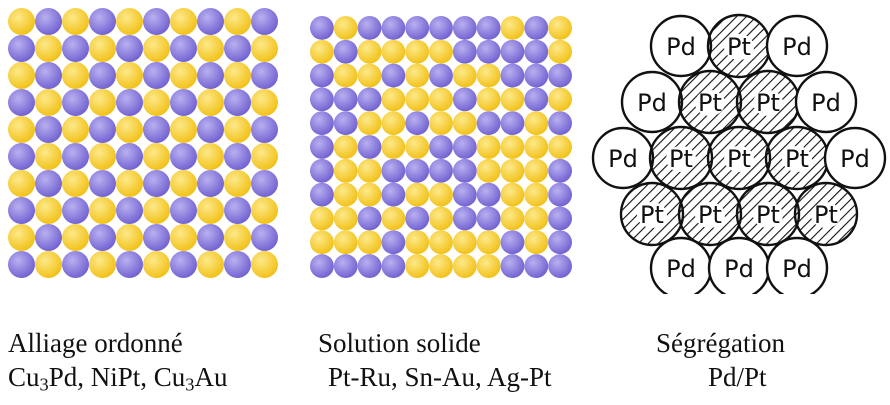 This screenshot has width=890, height=405. Describe the element at coordinates (117, 360) in the screenshot. I see `ordered-alloy-caption: Alliage ordonné Cu3Pd, NiPt, Cu3Au` at that location.